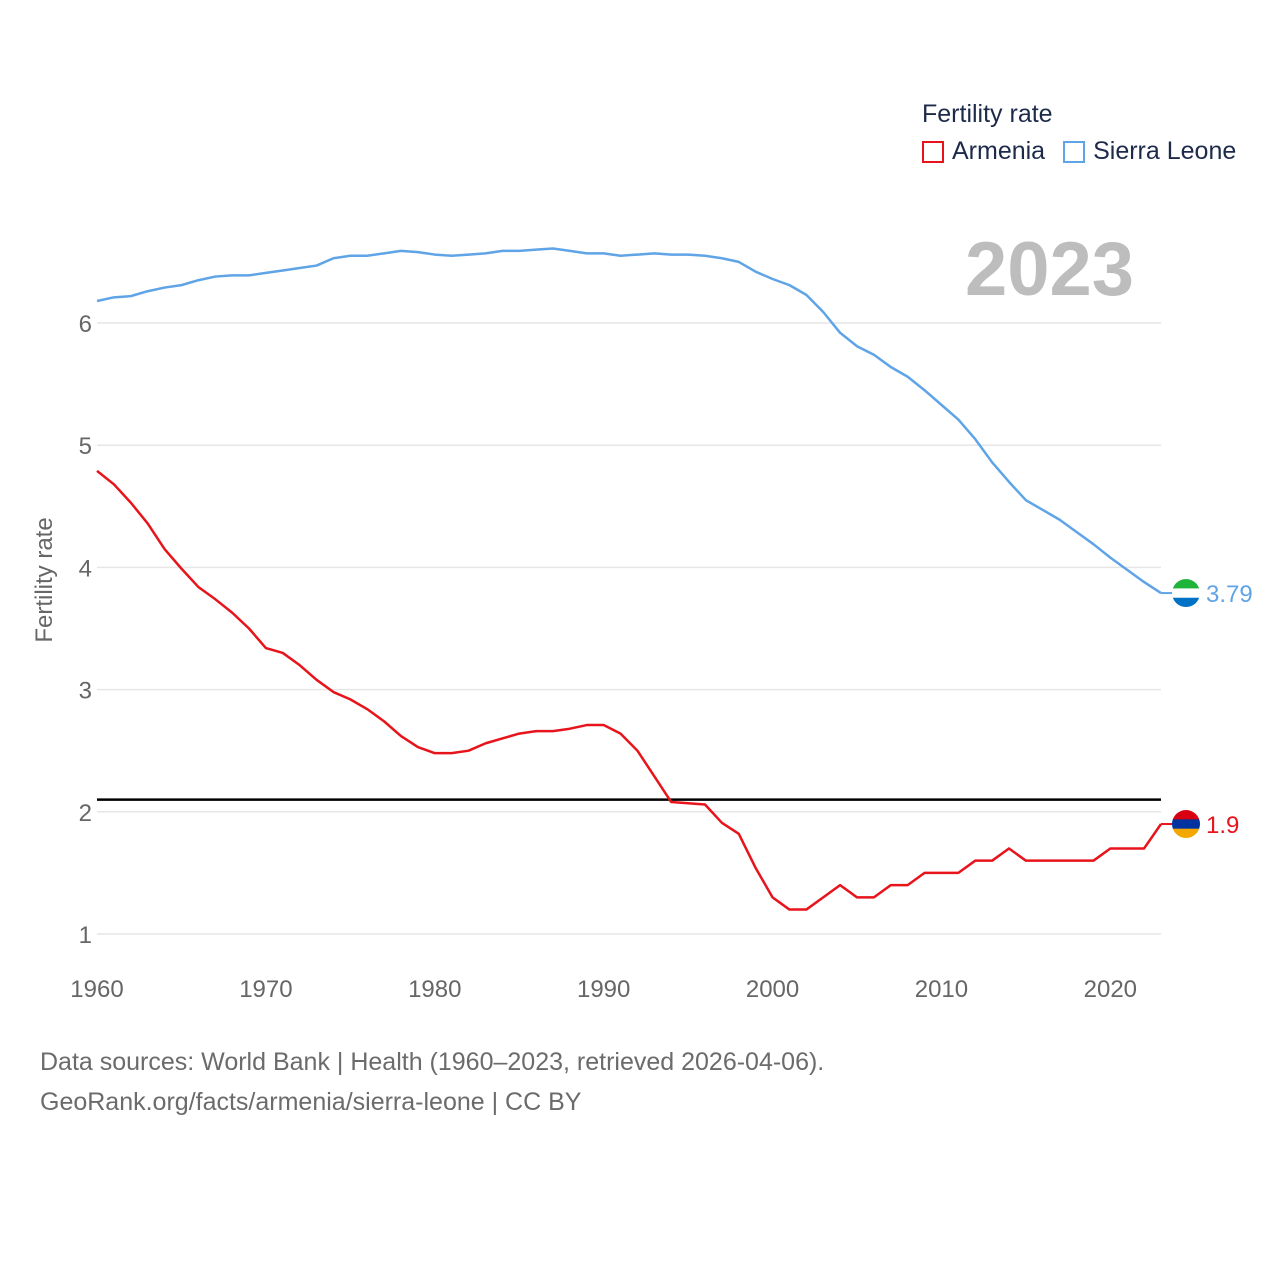  What do you see at coordinates (85, 568) in the screenshot?
I see `y-tick-label: 4` at bounding box center [85, 568].